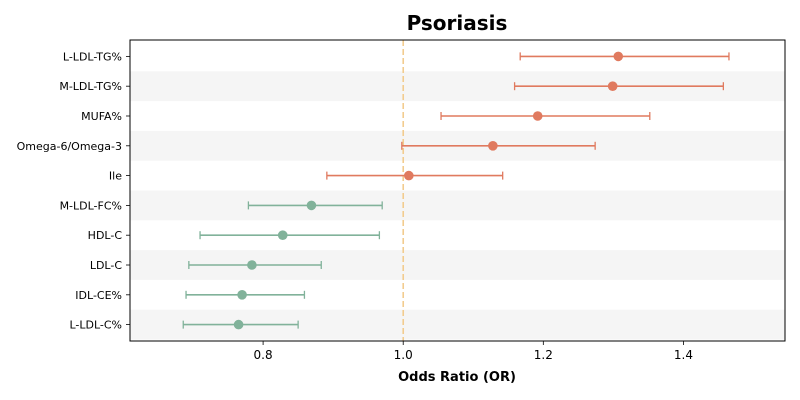  What do you see at coordinates (101, 116) in the screenshot?
I see `y-tick-label: MUFA%` at bounding box center [101, 116].